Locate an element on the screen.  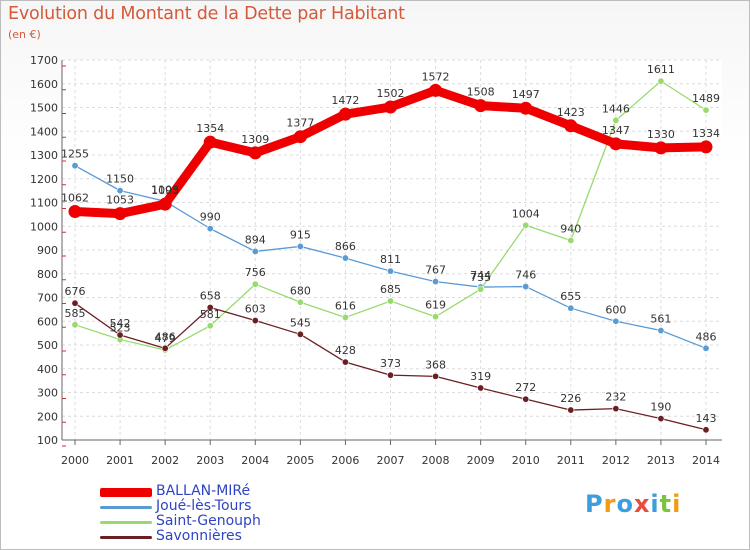
legend-item-savonnieres: Savonnières is located at coordinates (260, 536).